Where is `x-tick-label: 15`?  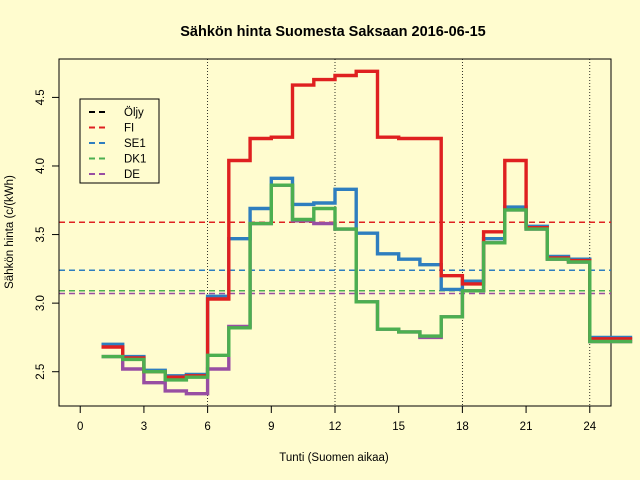
x-tick-label: 15 is located at coordinates (398, 427).